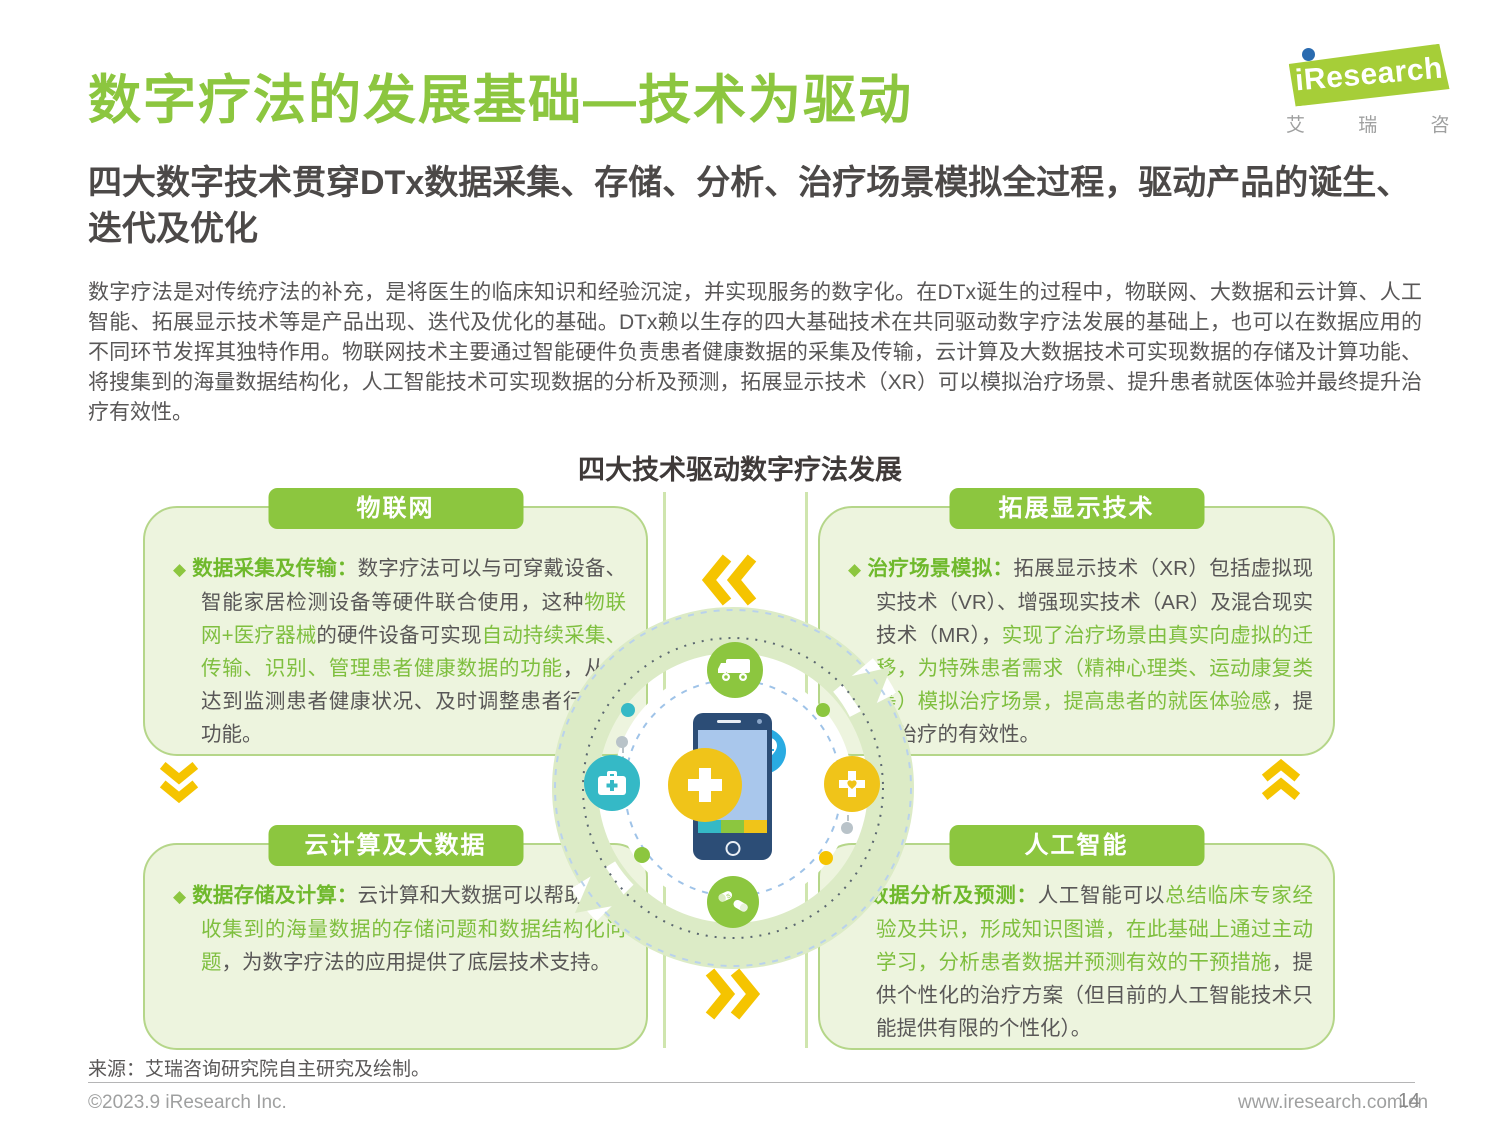  What do you see at coordinates (705, 785) in the screenshot?
I see `plus-icon` at bounding box center [705, 785].